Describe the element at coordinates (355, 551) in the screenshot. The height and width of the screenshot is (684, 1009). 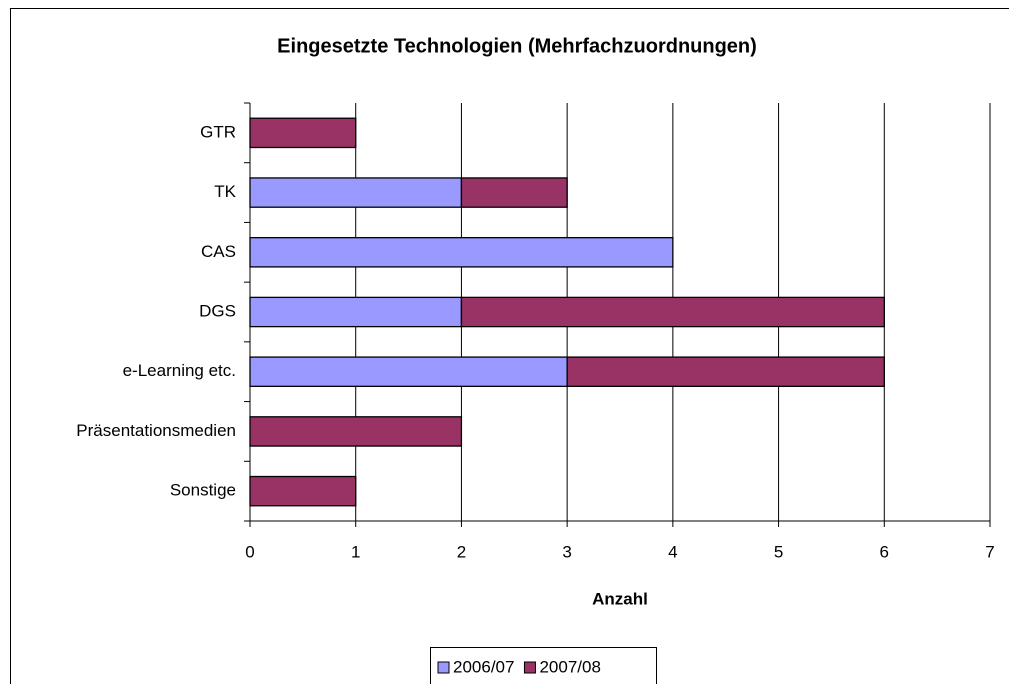
I see `x-tick-label: 1` at that location.